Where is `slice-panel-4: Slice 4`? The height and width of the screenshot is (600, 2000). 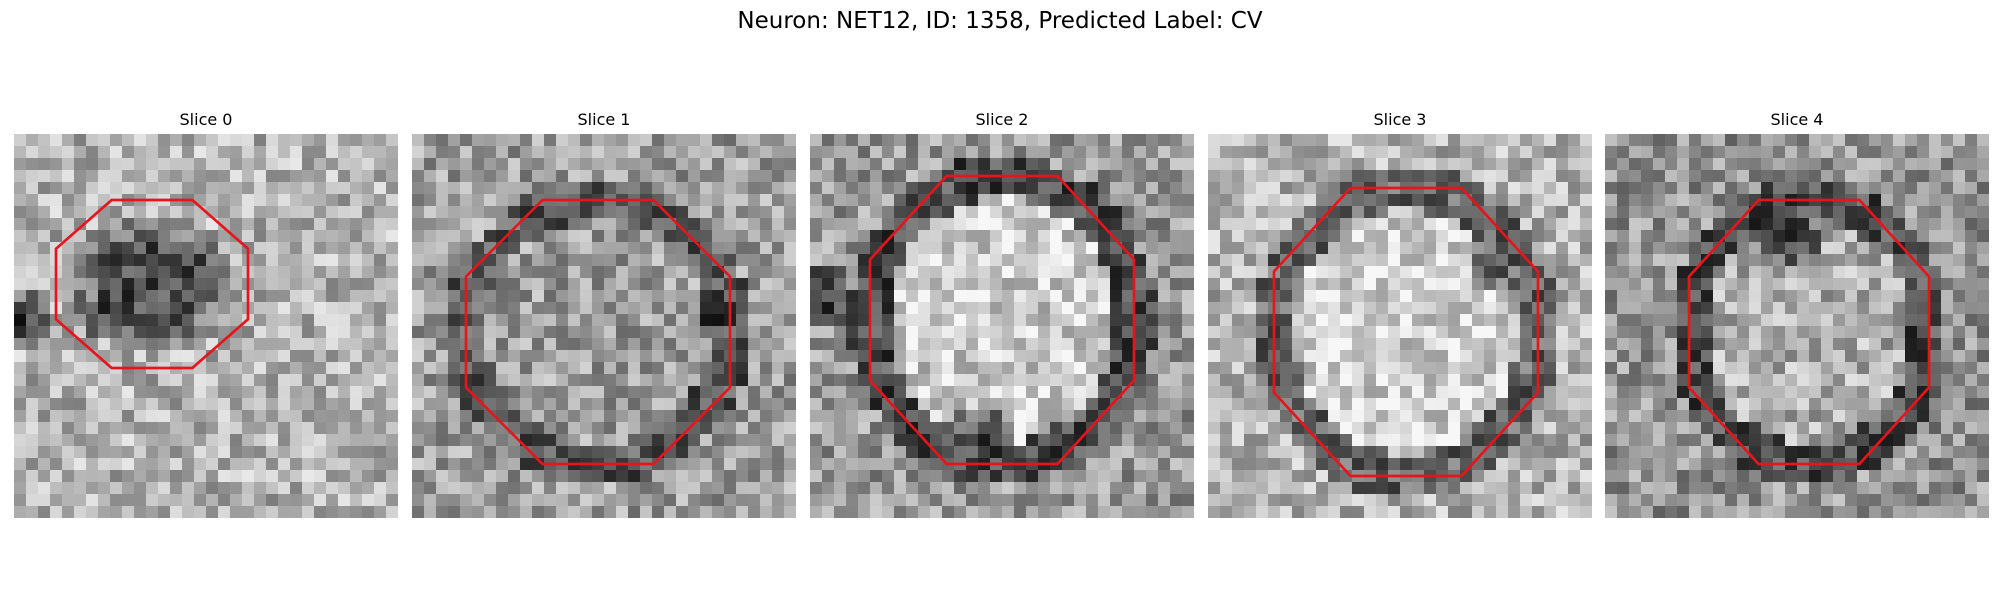
slice-panel-4: Slice 4 is located at coordinates (1797, 313).